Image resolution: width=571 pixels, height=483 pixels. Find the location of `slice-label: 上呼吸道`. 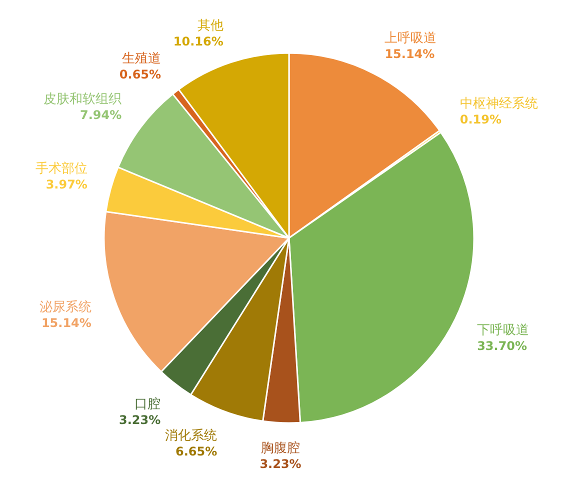

slice-label: 上呼吸道 is located at coordinates (410, 38).